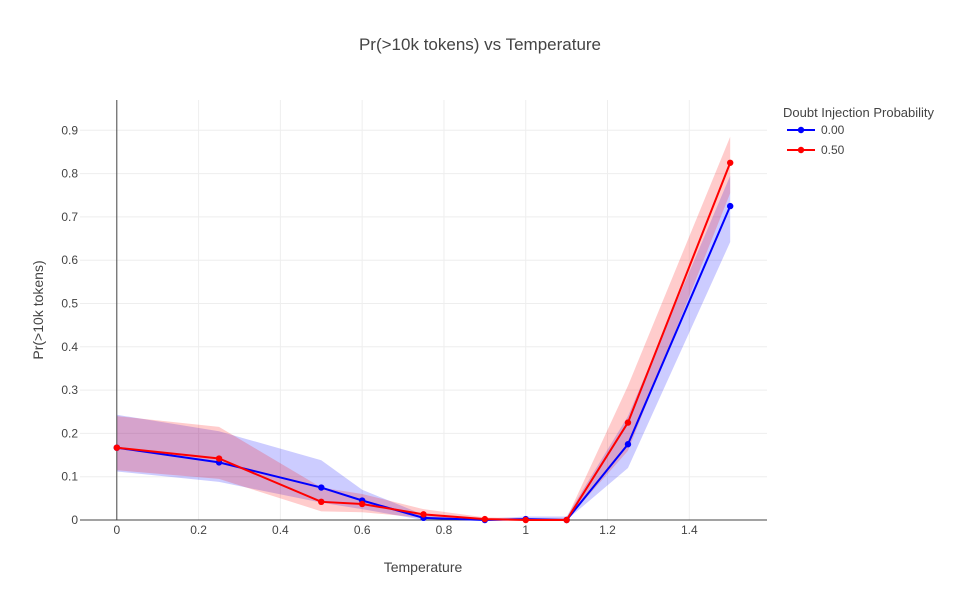 This screenshot has width=960, height=605. Describe the element at coordinates (69, 433) in the screenshot. I see `y-tick-label: 0.2` at that location.